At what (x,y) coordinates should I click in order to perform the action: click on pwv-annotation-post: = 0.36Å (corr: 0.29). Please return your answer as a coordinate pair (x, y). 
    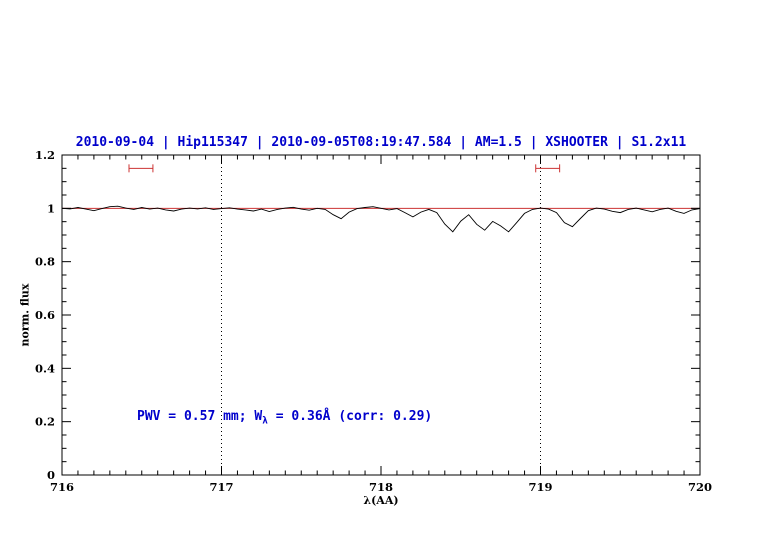
    Looking at the image, I should click on (350, 416).